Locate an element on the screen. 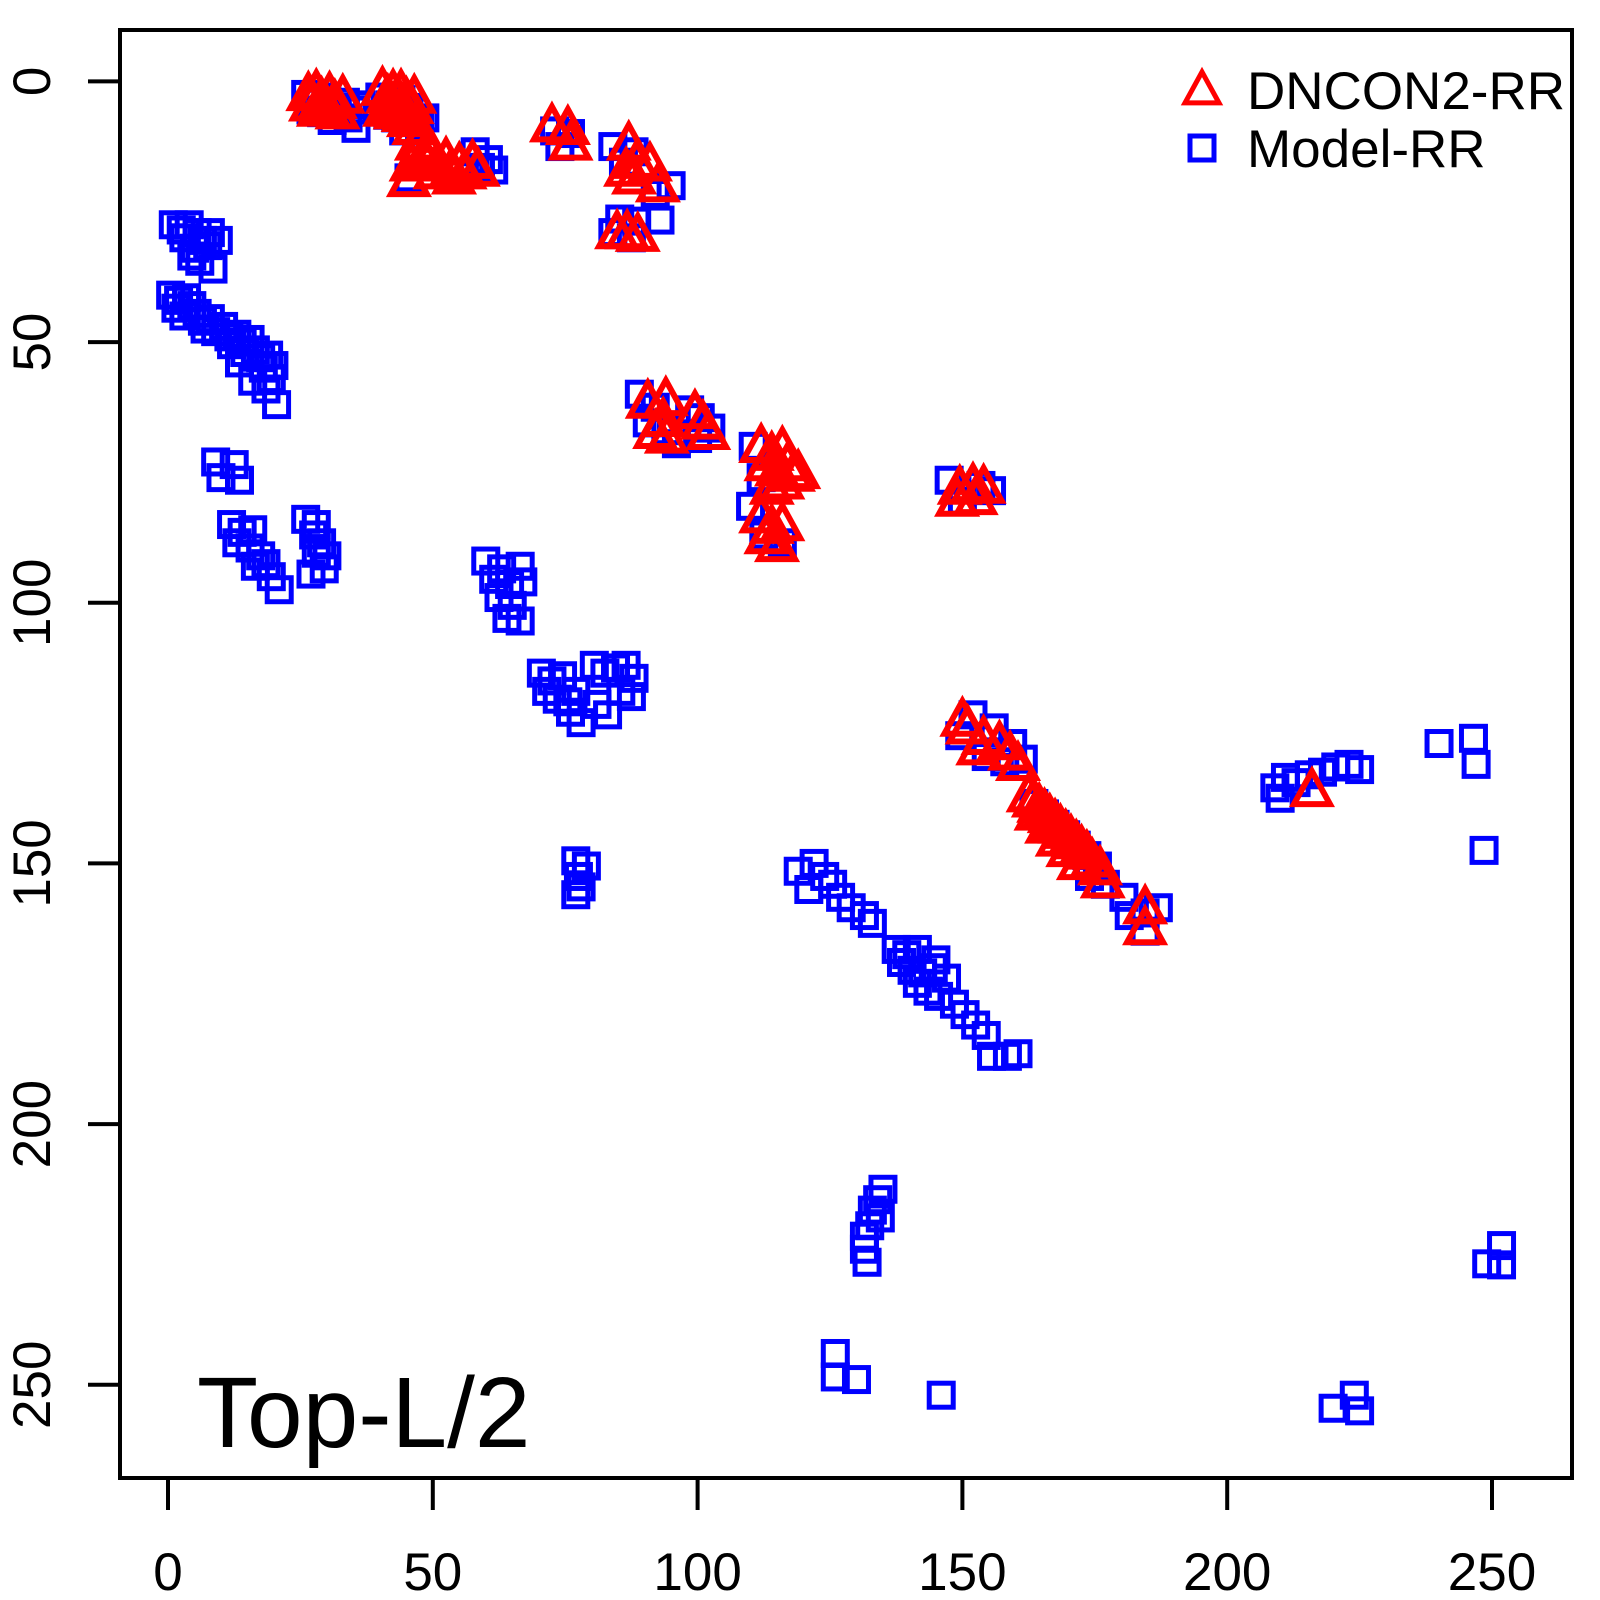 The image size is (1600, 1600). x-tick-label: 0 is located at coordinates (167, 1571).